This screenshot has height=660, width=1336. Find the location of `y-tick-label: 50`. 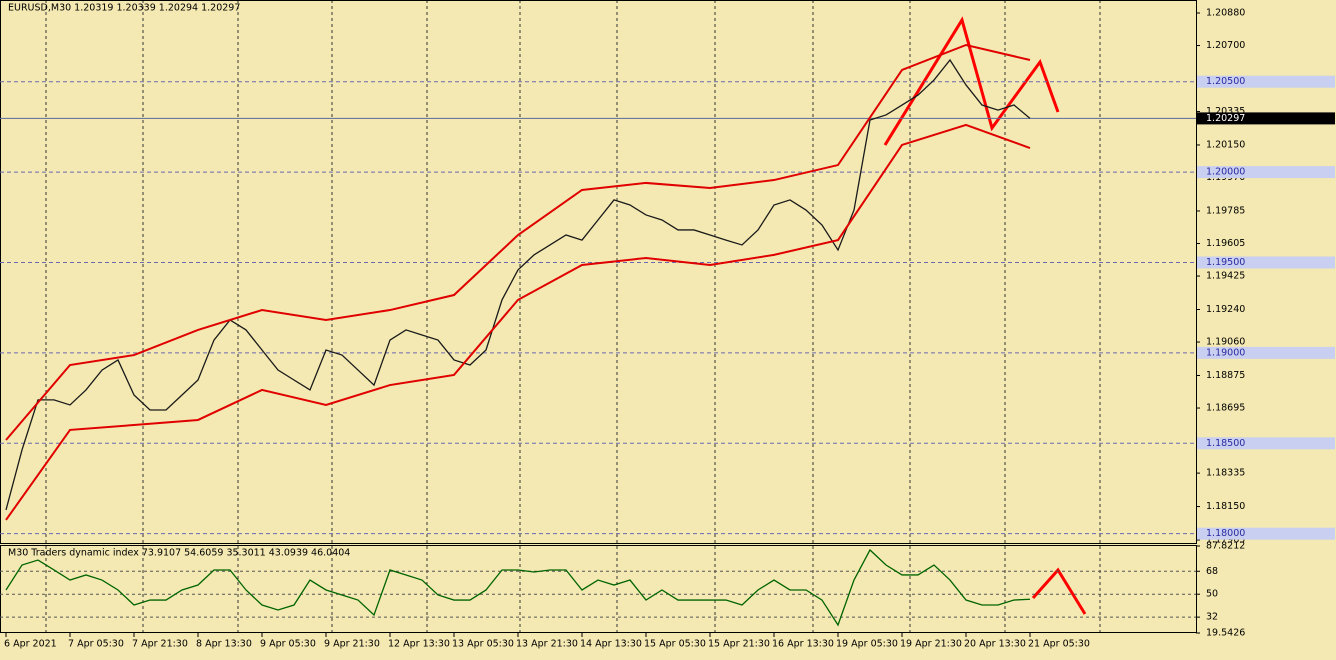

y-tick-label: 50 is located at coordinates (1212, 594).